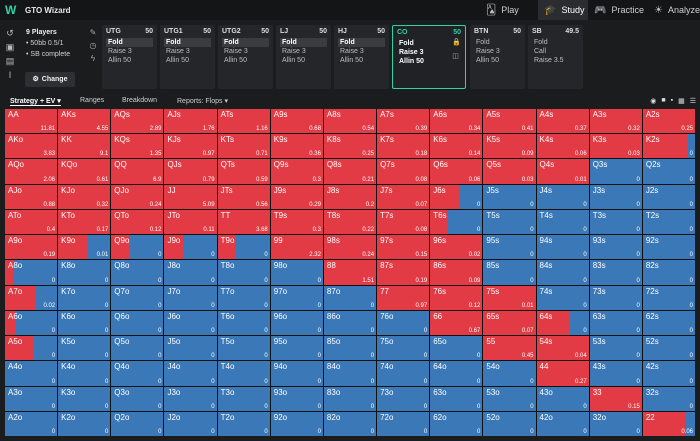  I want to click on gto-wizard-logo-icon: W, so click(11, 10).